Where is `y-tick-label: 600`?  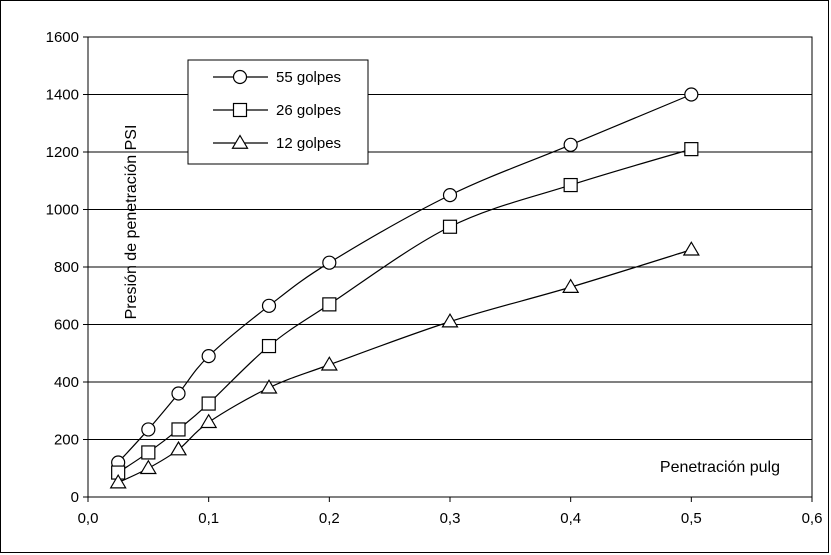 y-tick-label: 600 is located at coordinates (66, 325).